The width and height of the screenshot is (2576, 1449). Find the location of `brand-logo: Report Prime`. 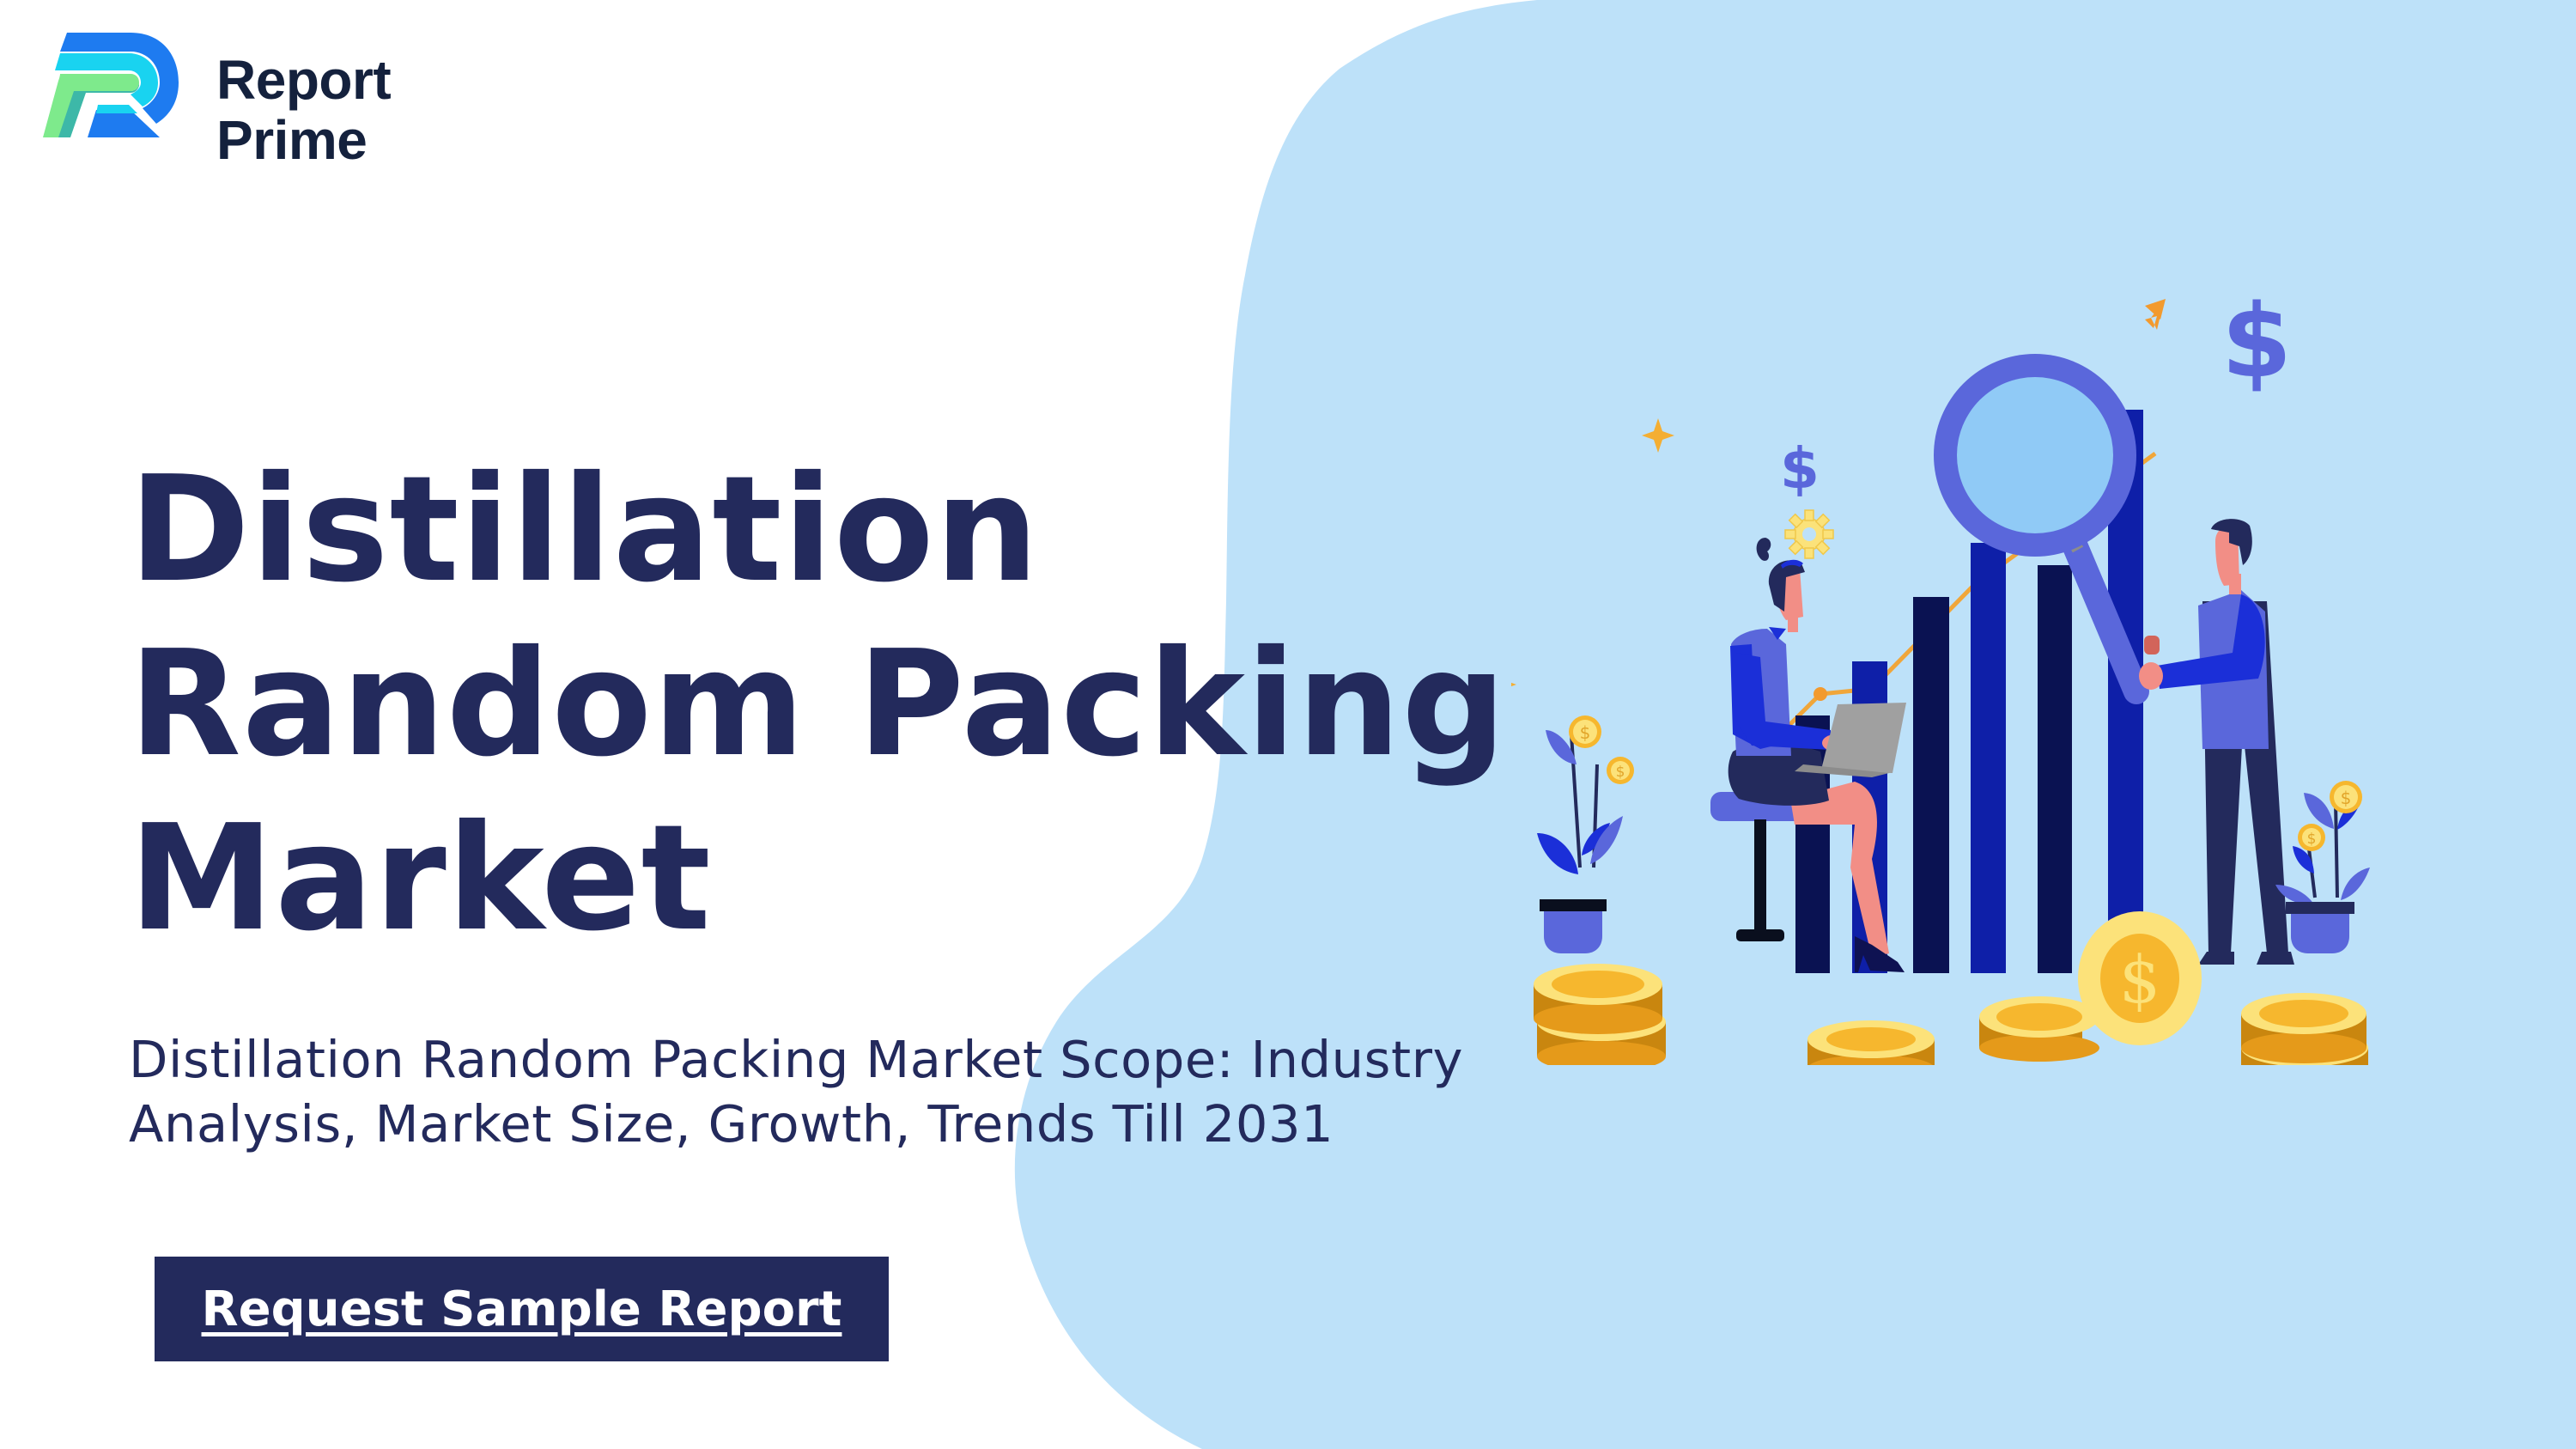

brand-logo: Report Prime is located at coordinates (231, 100).